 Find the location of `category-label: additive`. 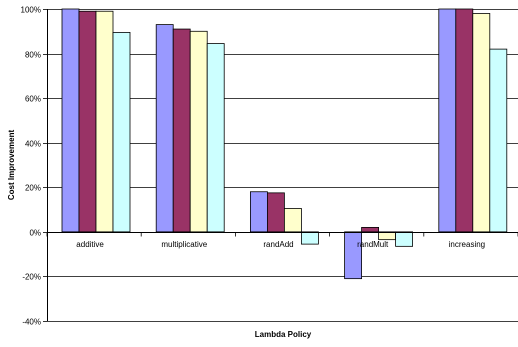

category-label: additive is located at coordinates (90, 244).